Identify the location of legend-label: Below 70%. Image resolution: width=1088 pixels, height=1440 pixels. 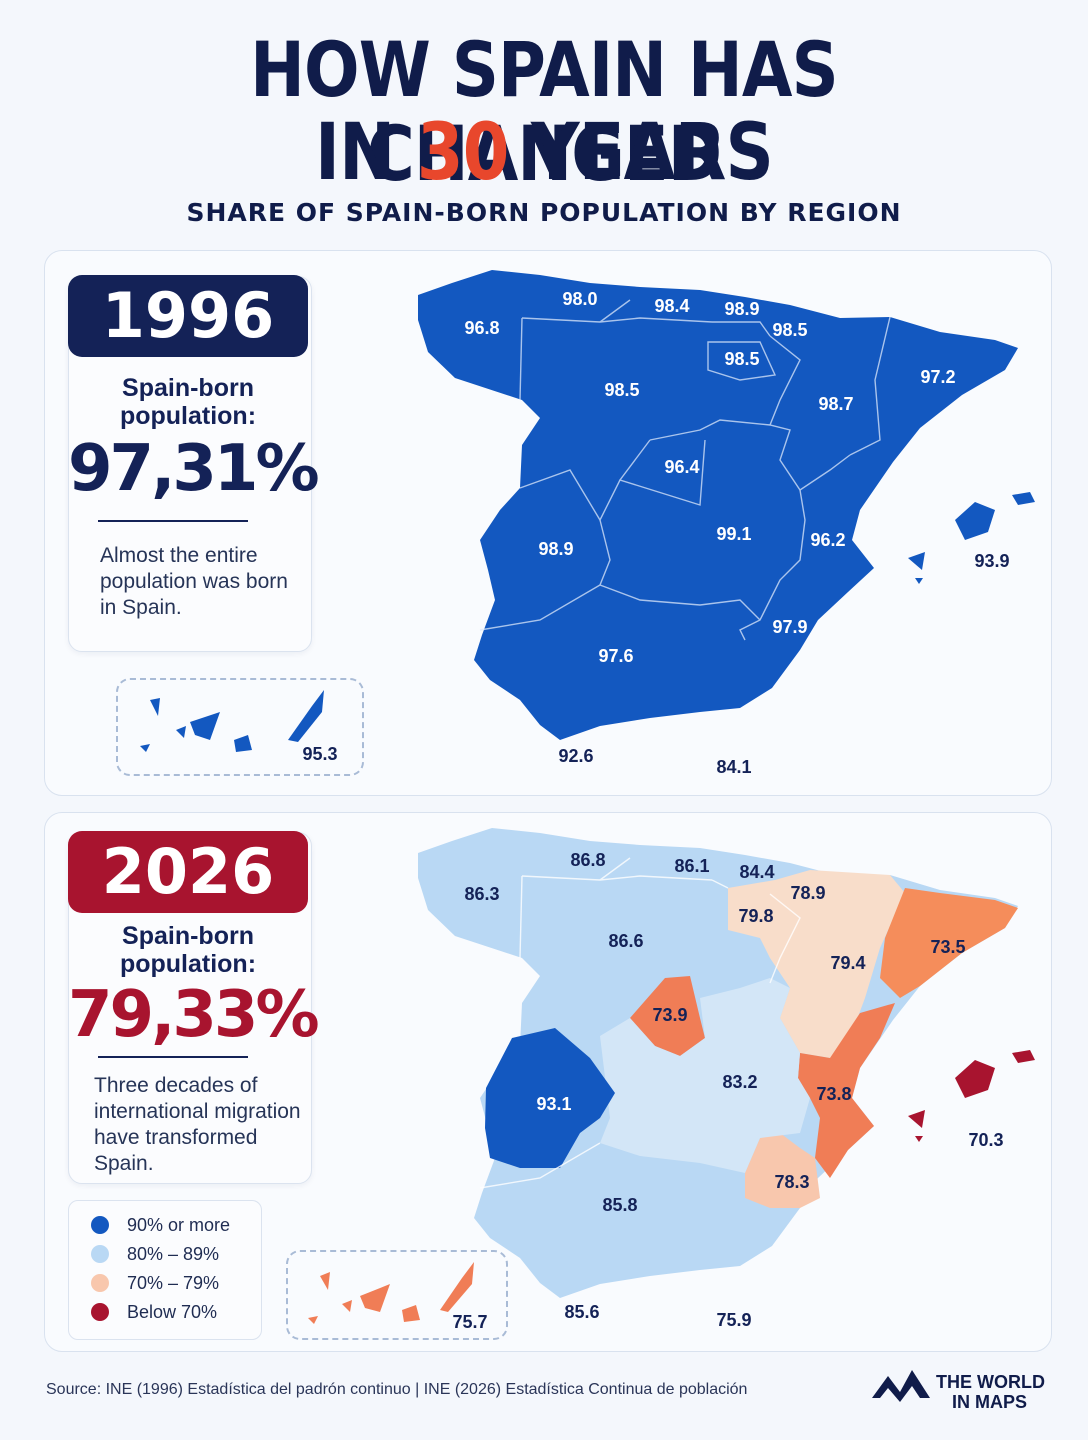
(172, 1312).